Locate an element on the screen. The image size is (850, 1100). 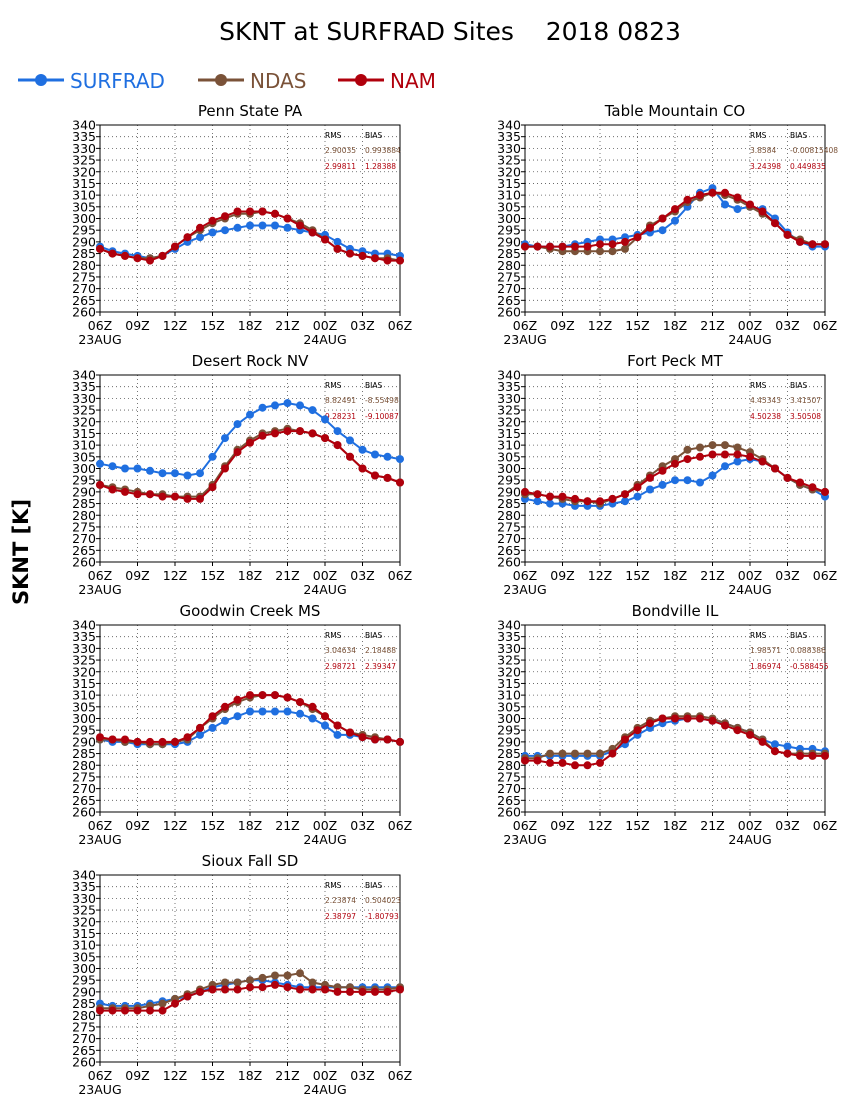
legend-item-surfrad: SURFRAD is located at coordinates (91, 81).